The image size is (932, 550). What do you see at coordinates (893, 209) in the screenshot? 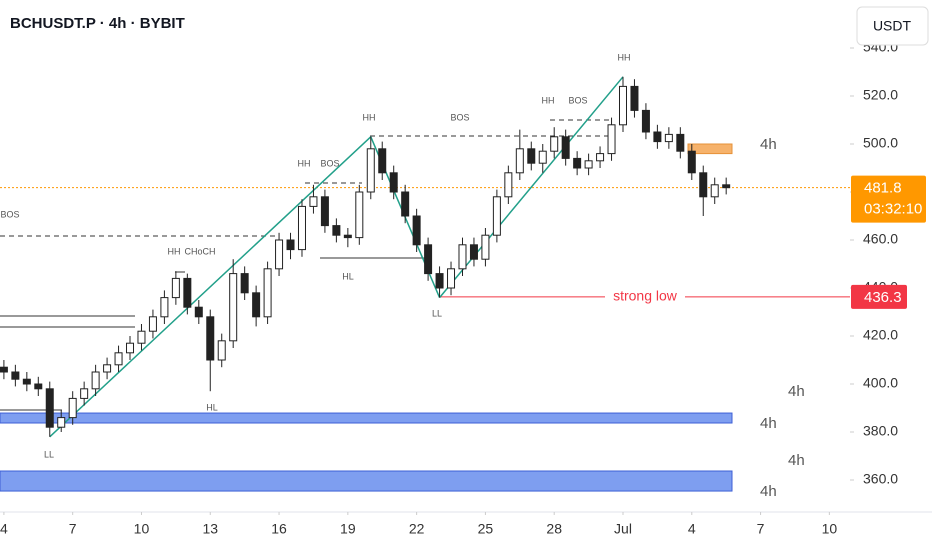
I see `countdown-label: 03:32:10` at bounding box center [893, 209].